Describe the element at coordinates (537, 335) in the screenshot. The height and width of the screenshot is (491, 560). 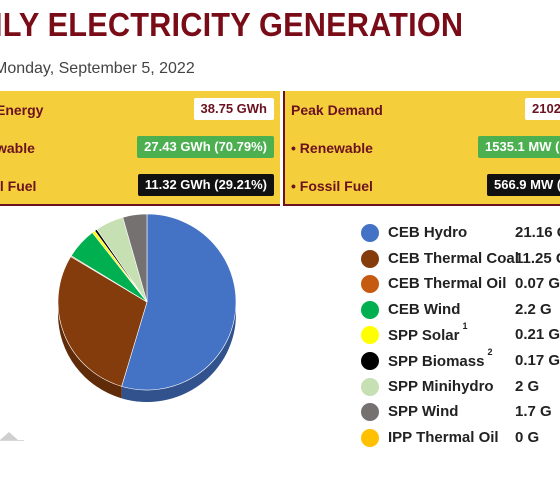
I see `legend-value-spp-solar: 0.21 G` at that location.